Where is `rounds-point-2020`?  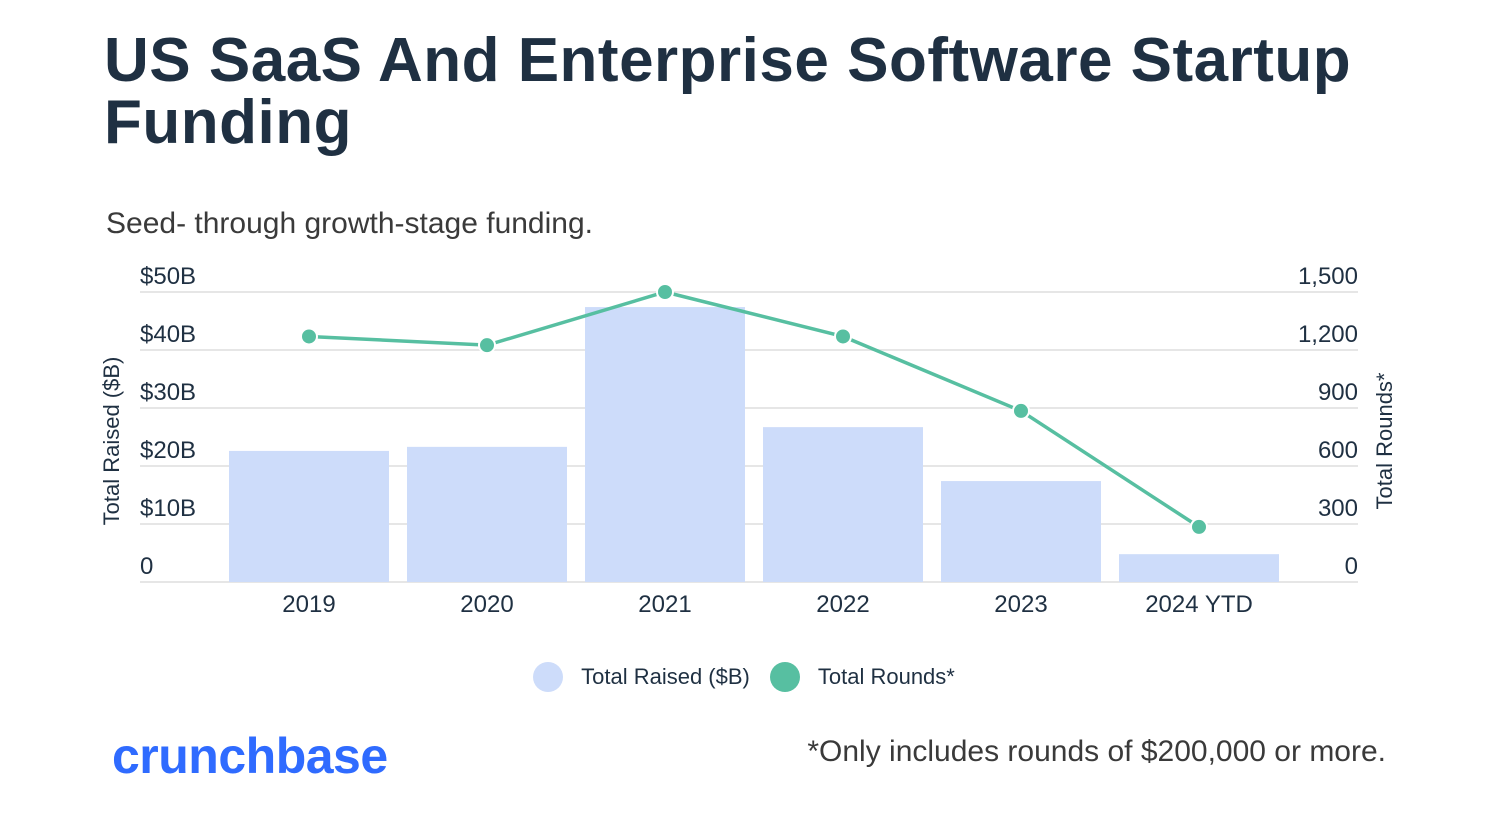
rounds-point-2020 is located at coordinates (487, 345).